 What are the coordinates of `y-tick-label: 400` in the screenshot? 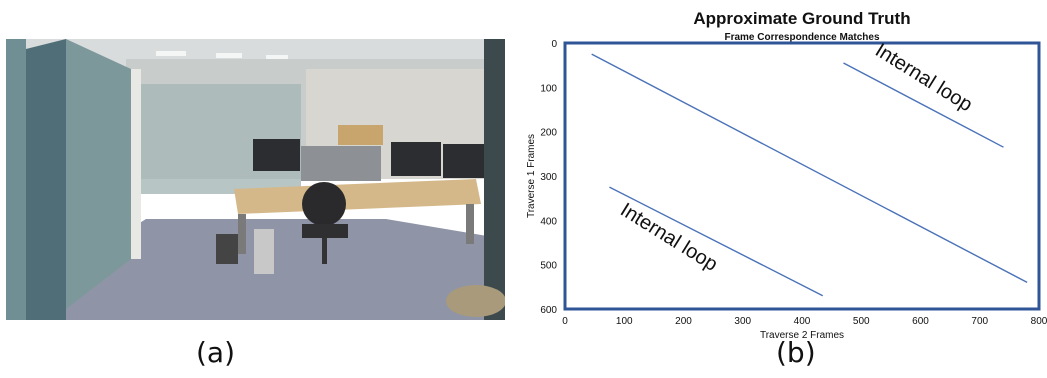 It's located at (548, 221).